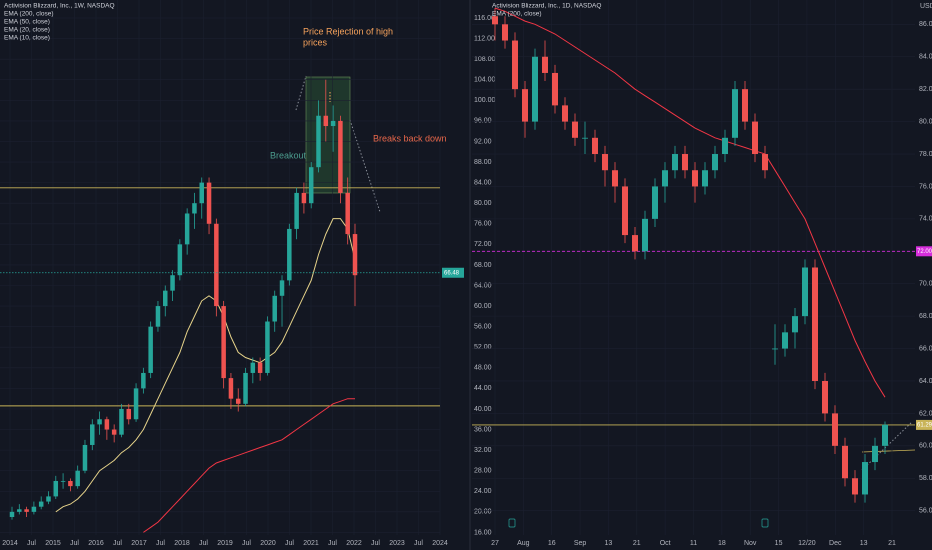 The width and height of the screenshot is (932, 550). I want to click on y-tick-label: 96.00, so click(483, 121).